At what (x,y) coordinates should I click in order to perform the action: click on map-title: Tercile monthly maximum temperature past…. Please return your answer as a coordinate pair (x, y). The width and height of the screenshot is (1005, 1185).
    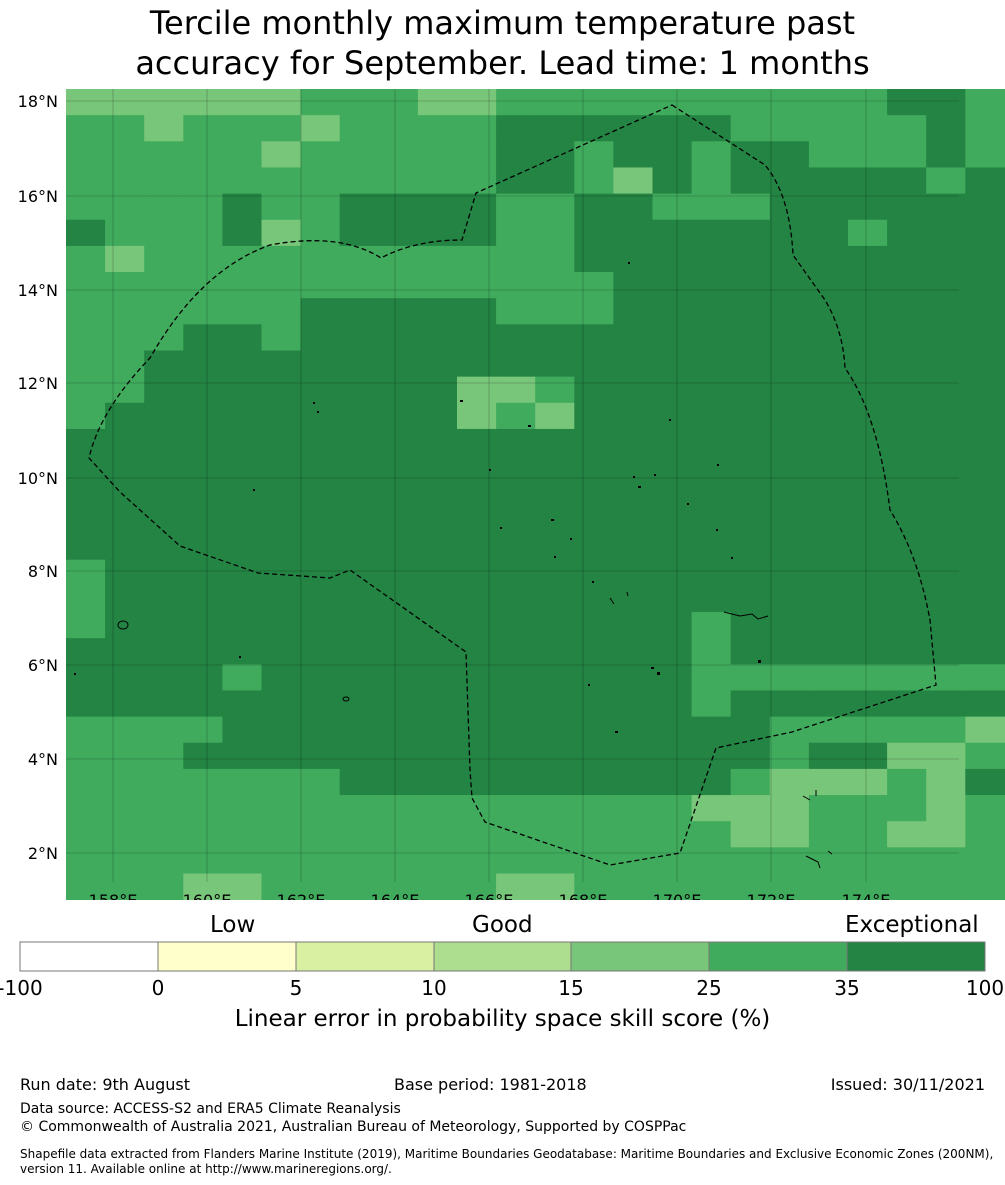
    Looking at the image, I should click on (502, 43).